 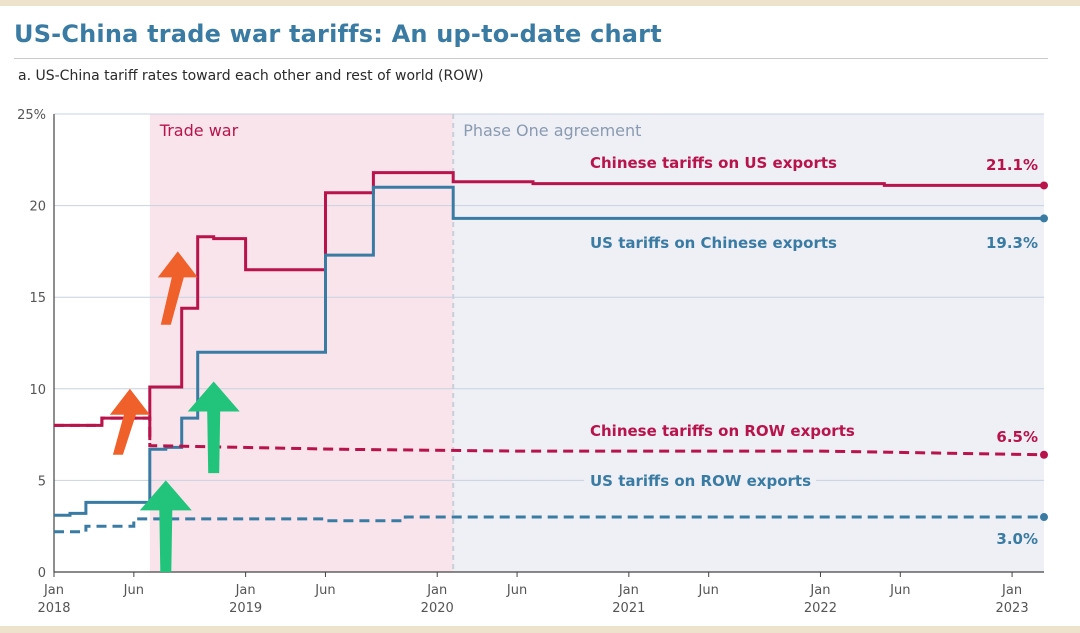 I want to click on y-tick-label-15: 15, so click(x=37, y=298).